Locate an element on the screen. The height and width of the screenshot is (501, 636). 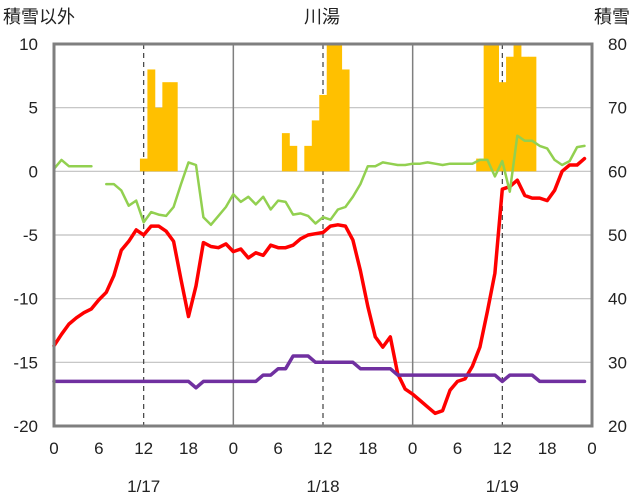
right-y-tick-label: 70 is located at coordinates (617, 108).